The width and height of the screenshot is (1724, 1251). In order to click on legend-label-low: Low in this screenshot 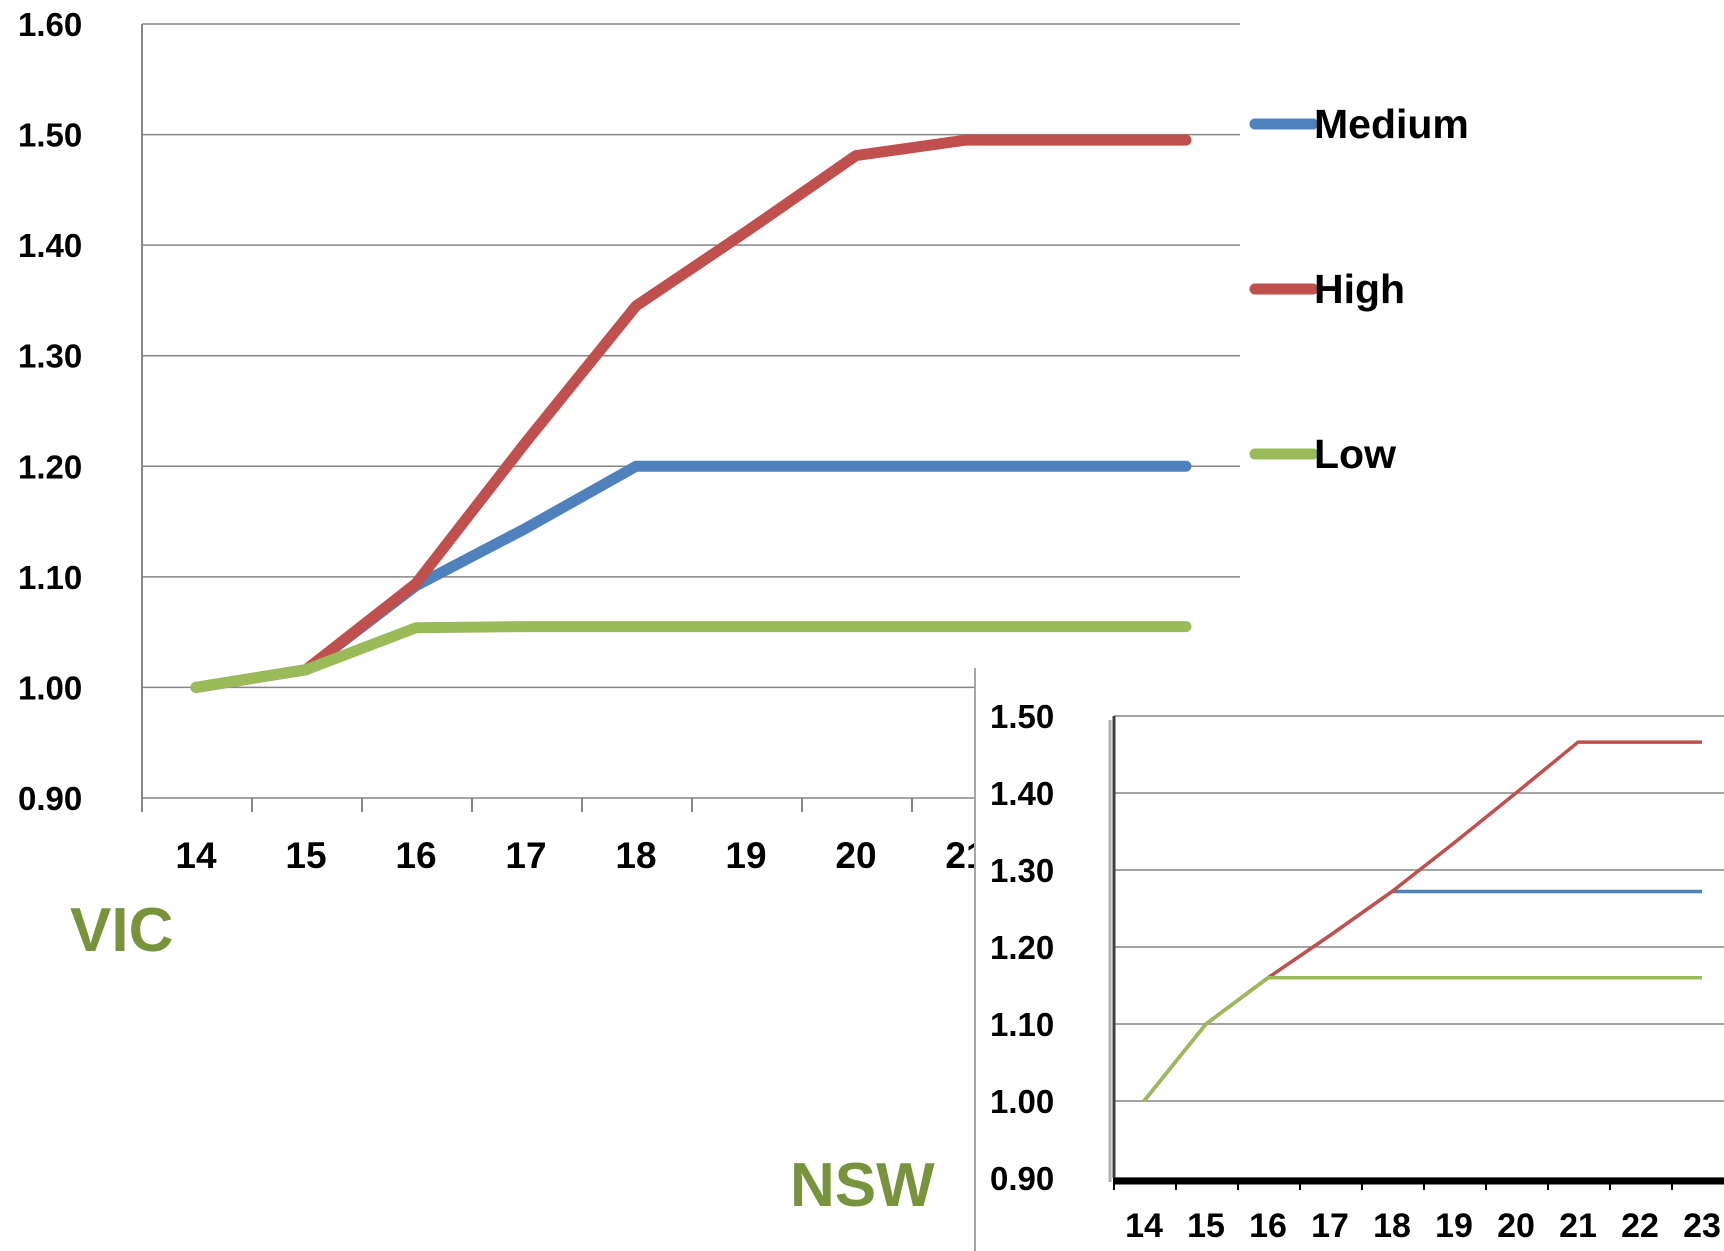, I will do `click(1355, 454)`.